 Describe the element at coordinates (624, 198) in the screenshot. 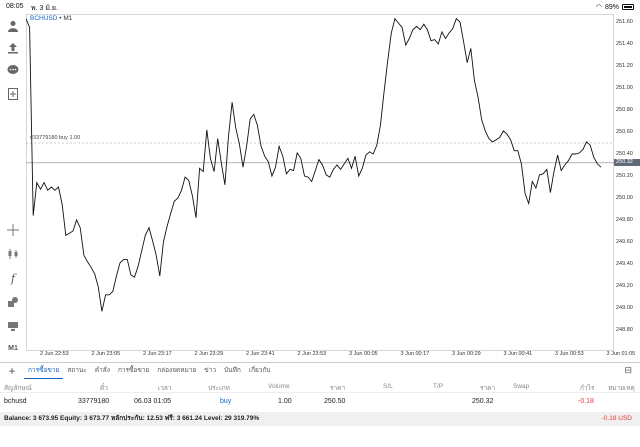

I see `price-tick-label: 250.00` at that location.